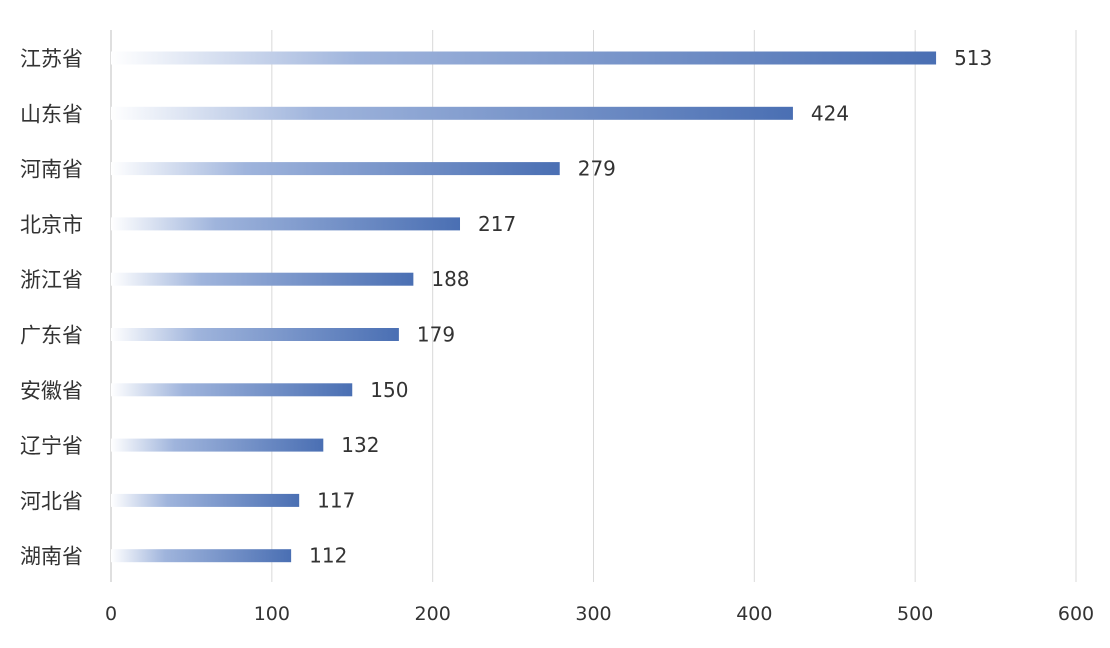 This screenshot has height=648, width=1110. What do you see at coordinates (51, 170) in the screenshot?
I see `category-label: 河南省` at bounding box center [51, 170].